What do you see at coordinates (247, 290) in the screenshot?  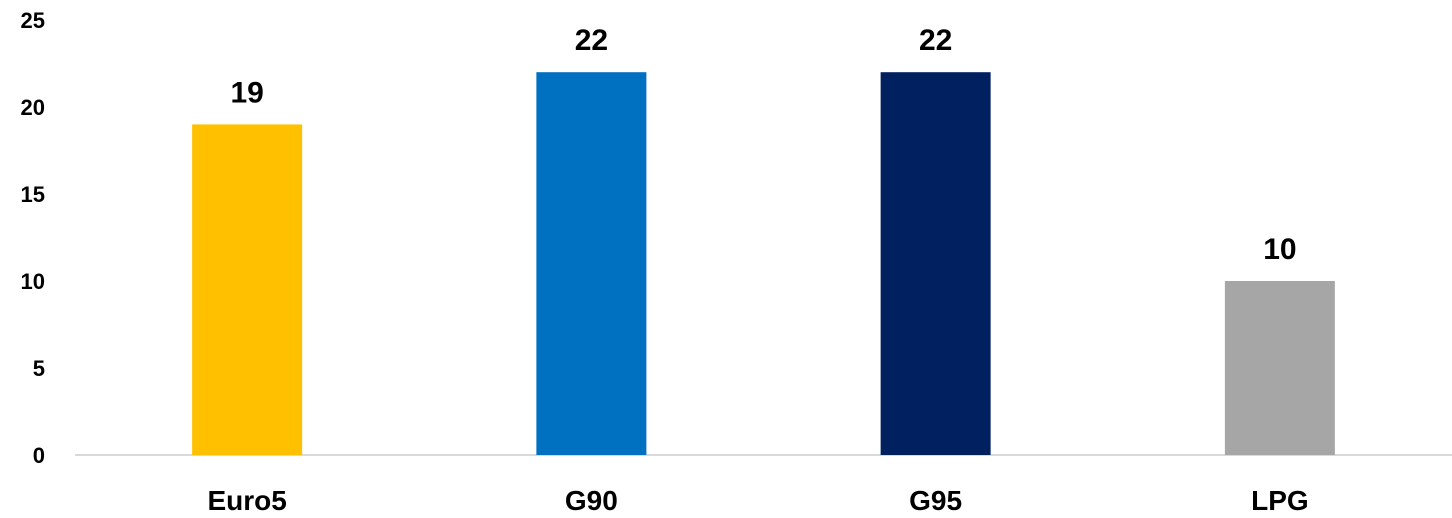 I see `bar-euro5` at bounding box center [247, 290].